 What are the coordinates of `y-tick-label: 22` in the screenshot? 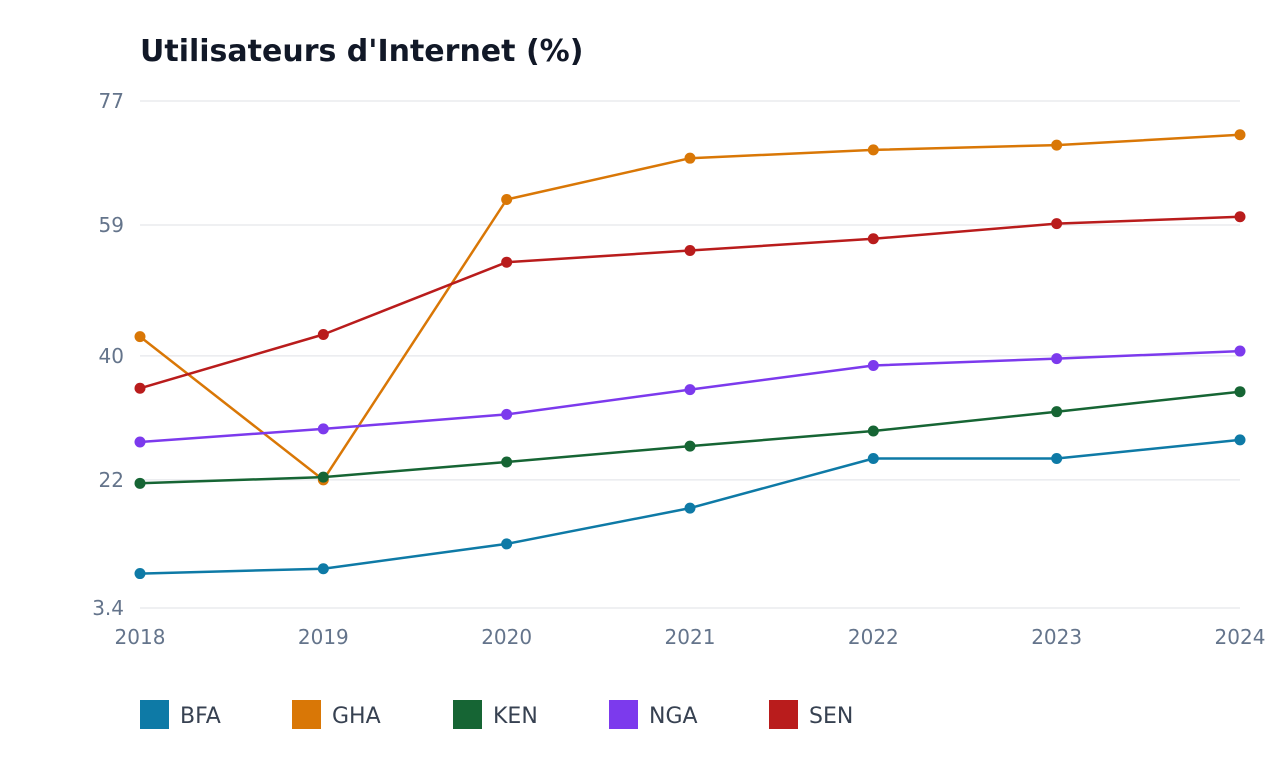 It's located at (111, 480).